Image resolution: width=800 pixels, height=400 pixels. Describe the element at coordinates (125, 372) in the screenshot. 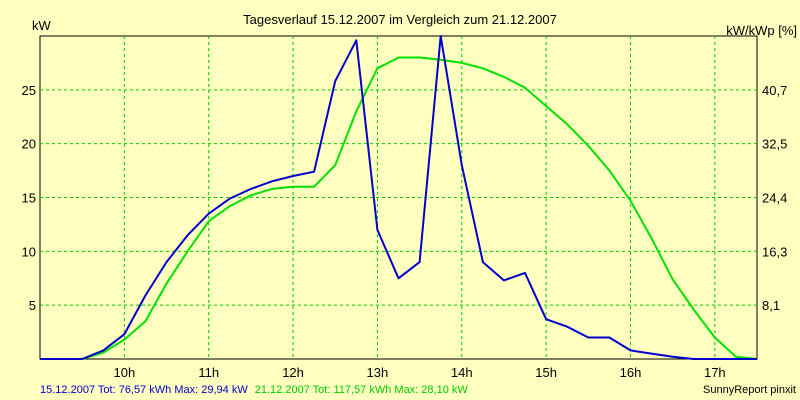

I see `x-tick-label: 10h` at that location.